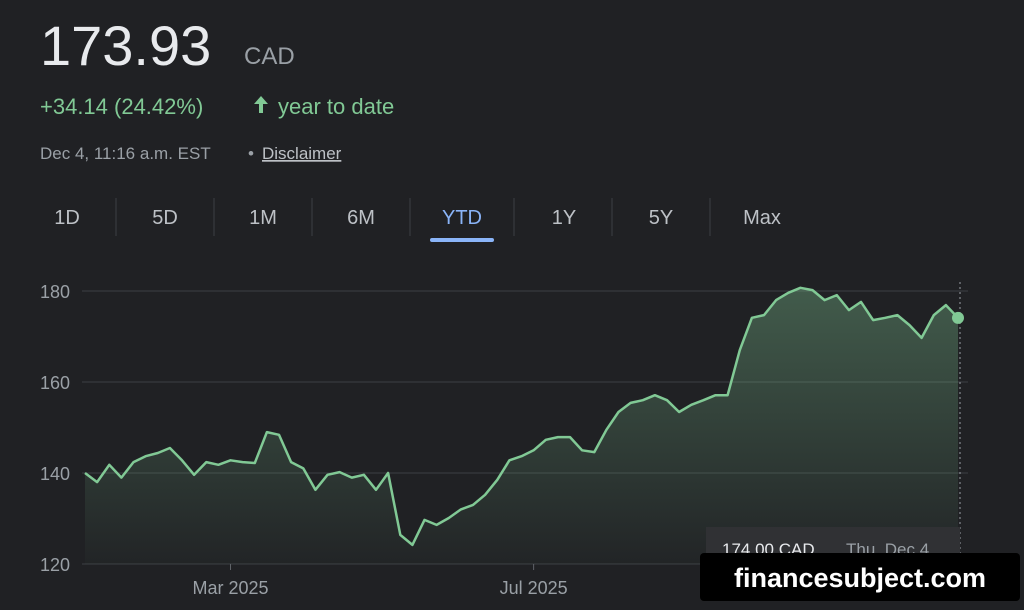 This screenshot has height=610, width=1024. What do you see at coordinates (261, 104) in the screenshot?
I see `up-arrow` at bounding box center [261, 104].